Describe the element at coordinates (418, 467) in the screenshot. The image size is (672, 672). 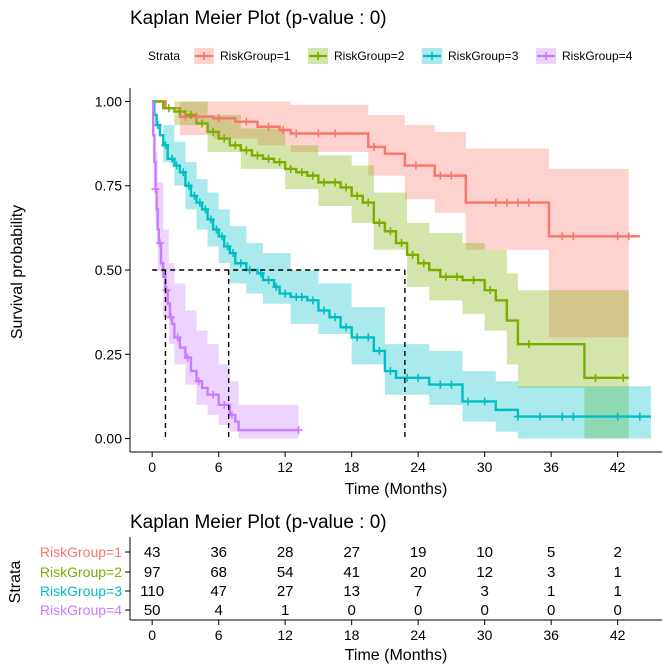
I see `x-tick-label: 24` at that location.